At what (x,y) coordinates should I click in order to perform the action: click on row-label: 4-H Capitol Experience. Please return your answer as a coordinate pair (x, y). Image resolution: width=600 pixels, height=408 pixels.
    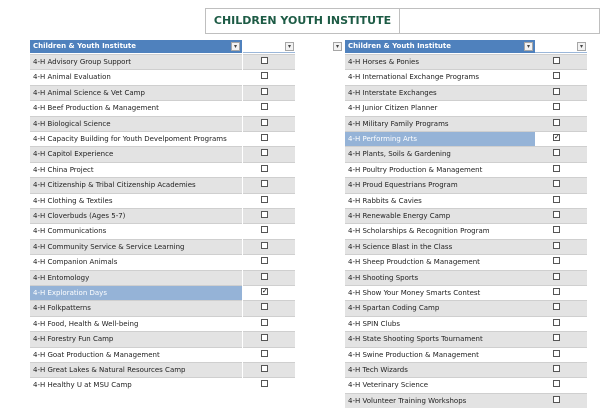
    Looking at the image, I should click on (136, 154).